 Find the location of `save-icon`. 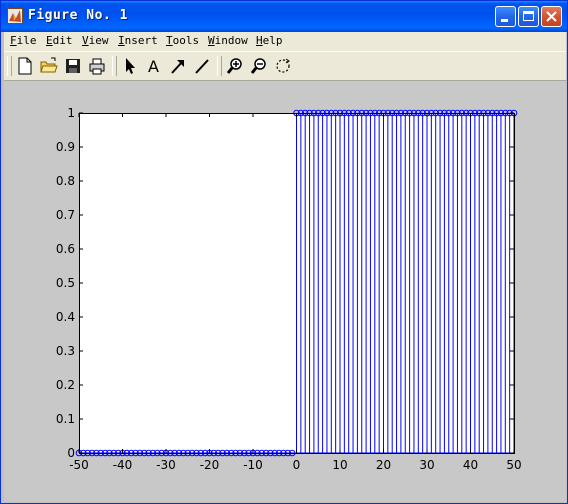

save-icon is located at coordinates (73, 66).